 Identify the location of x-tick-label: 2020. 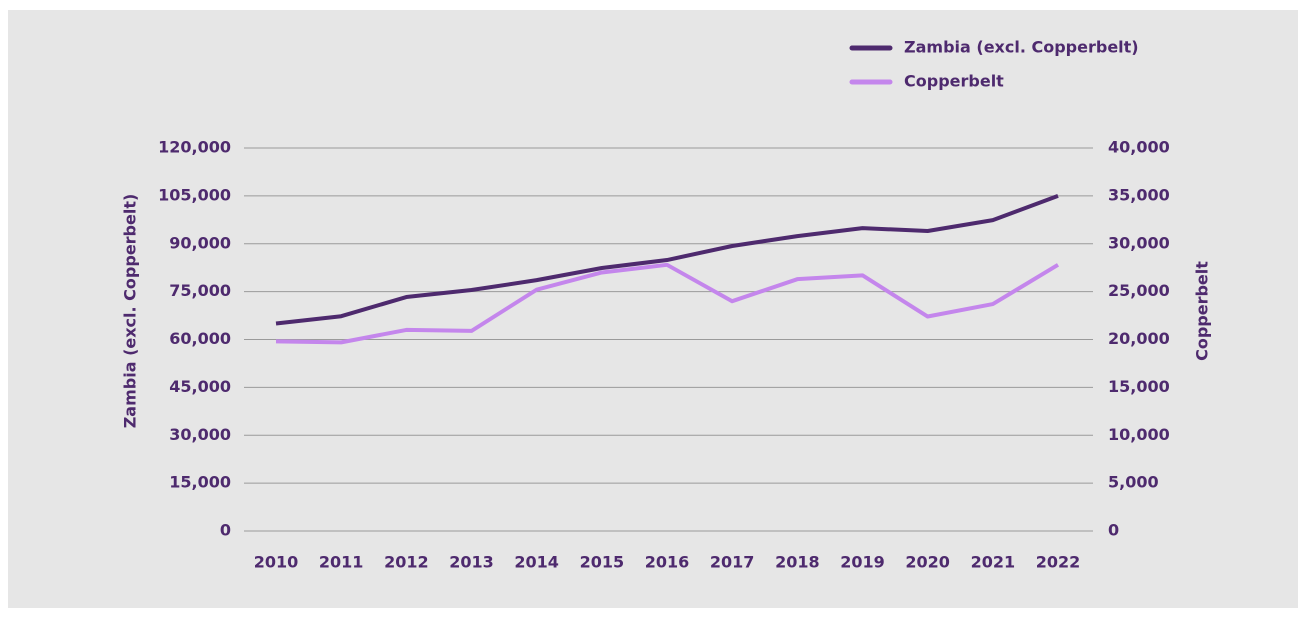
(927, 562).